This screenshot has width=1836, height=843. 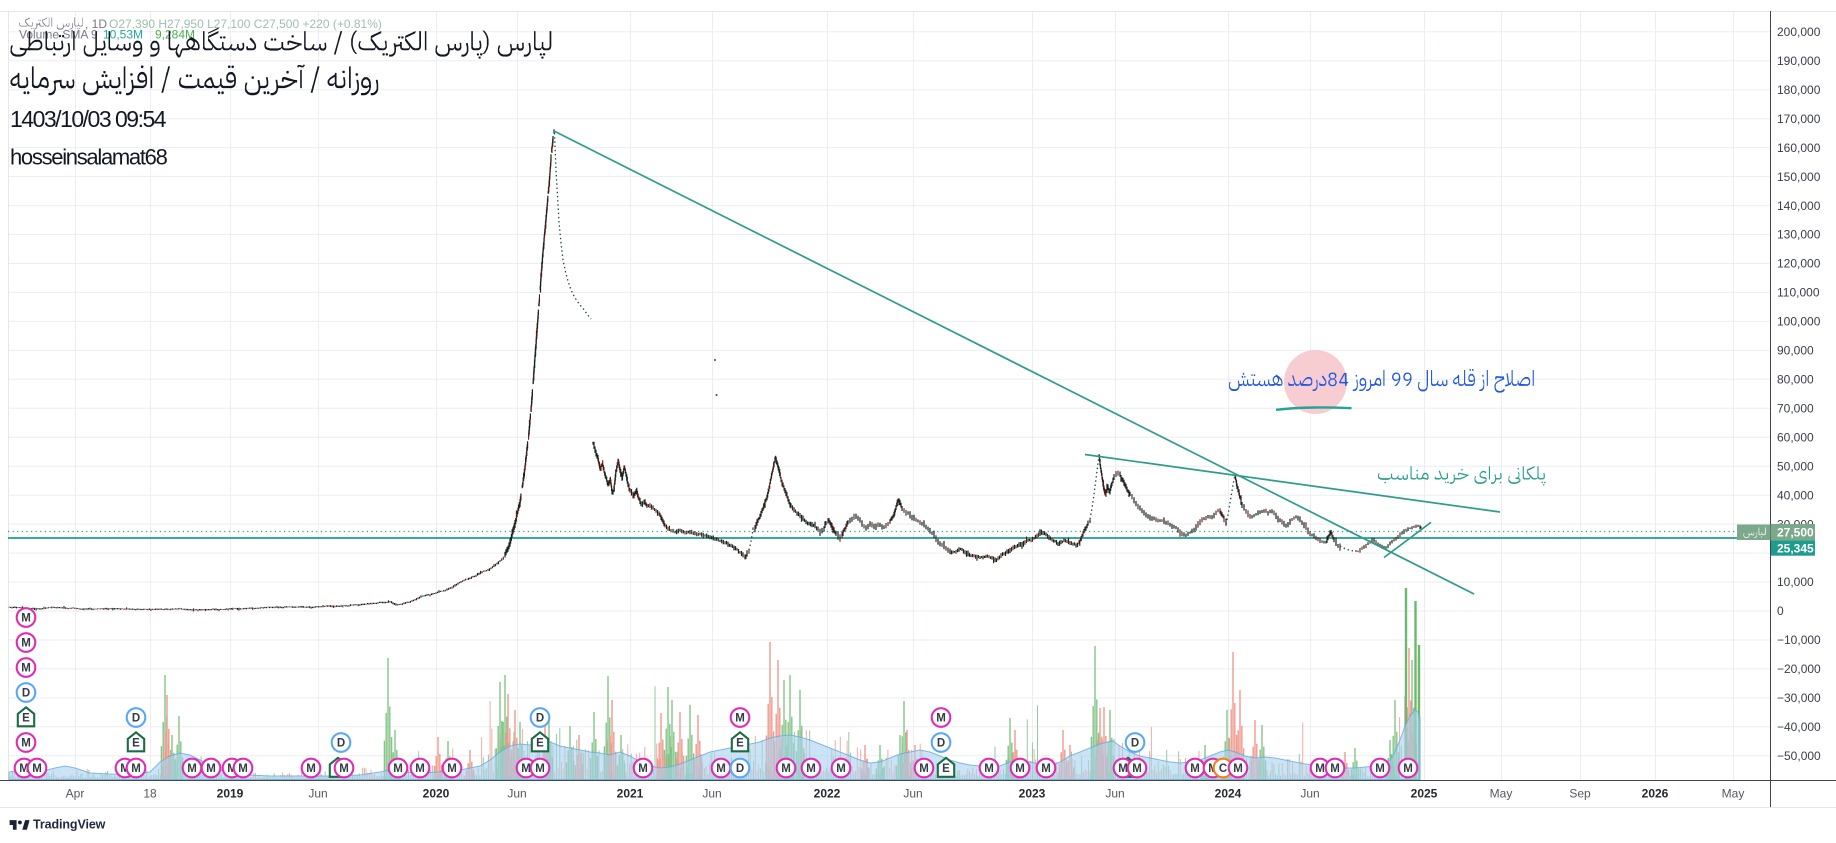 I want to click on svg-text: −30,000, so click(x=1799, y=698).